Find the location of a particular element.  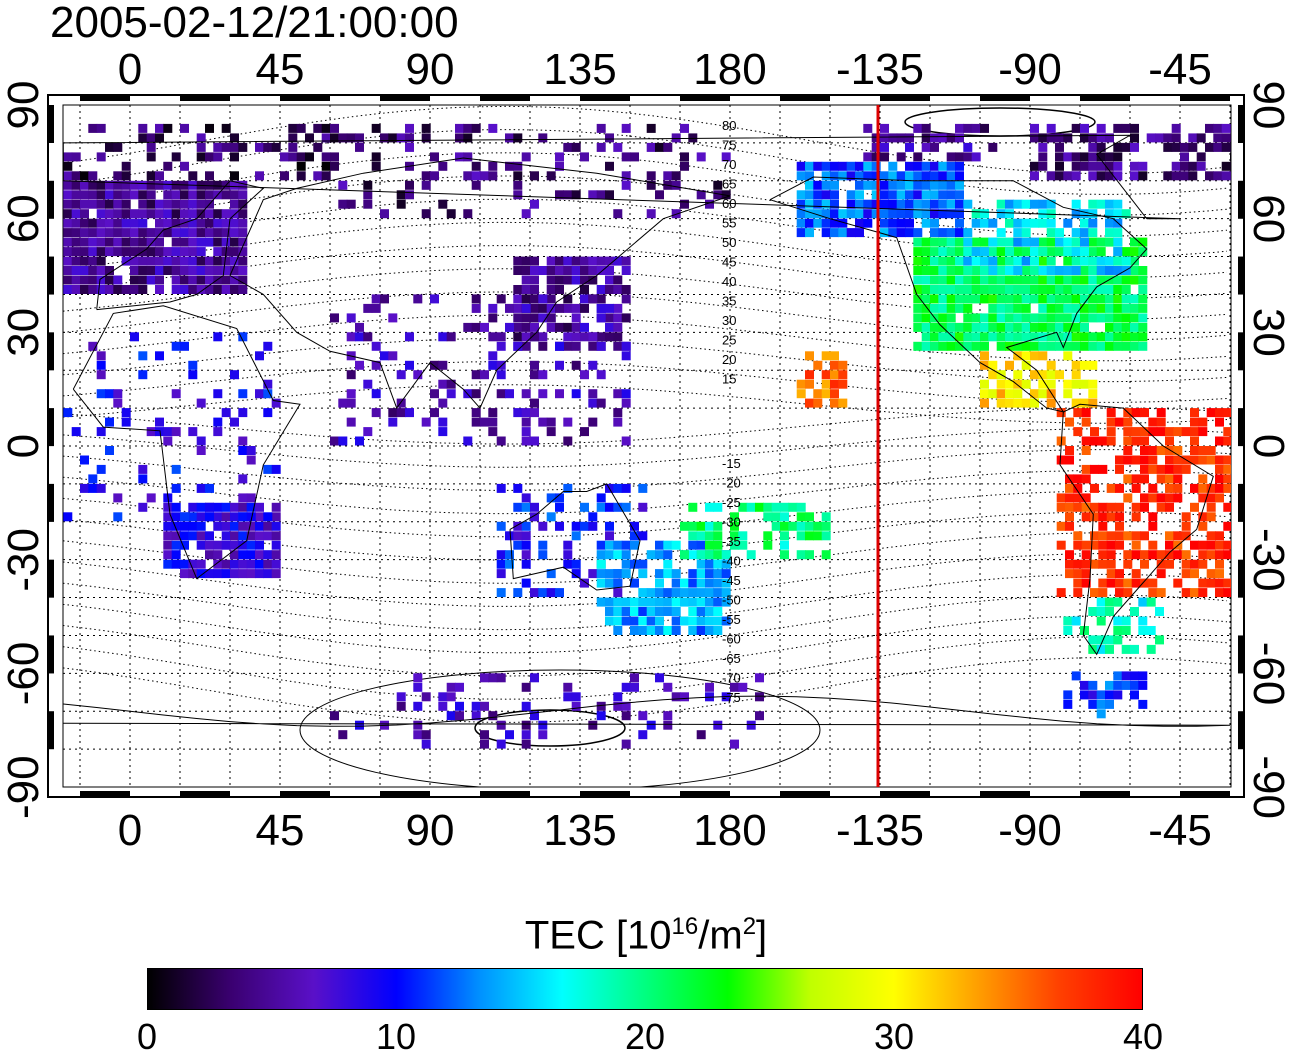

top-lon-label: 45 is located at coordinates (280, 69).